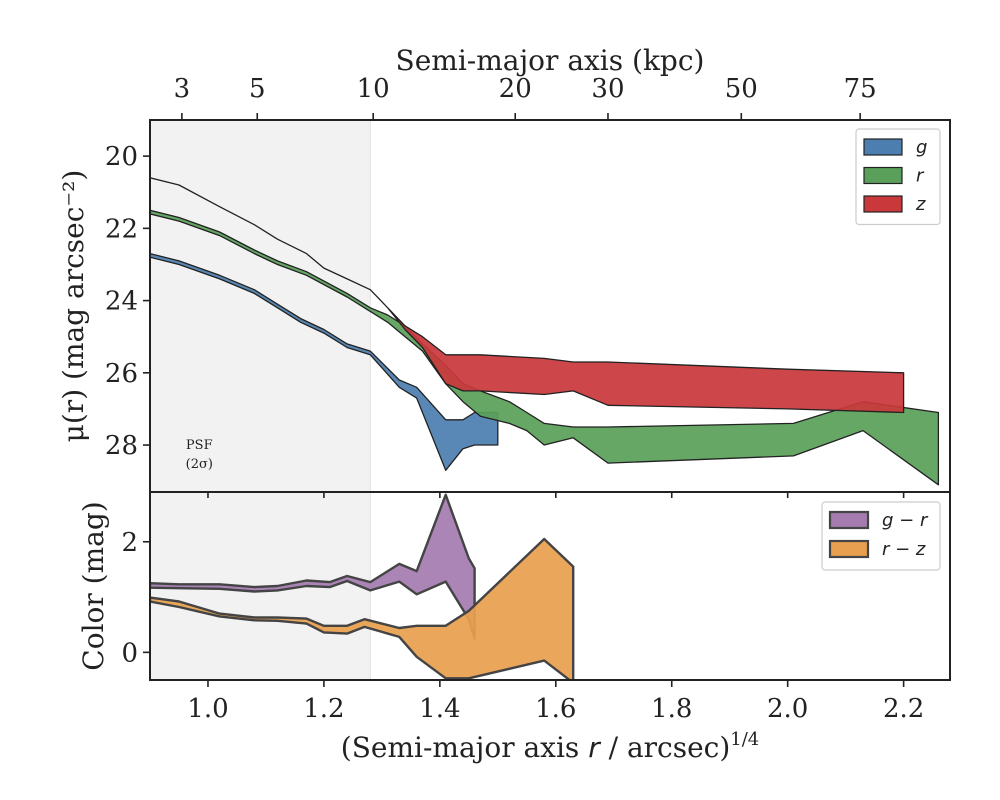 The height and width of the screenshot is (800, 1000). I want to click on ytick-label-top-24: 24, so click(121, 302).